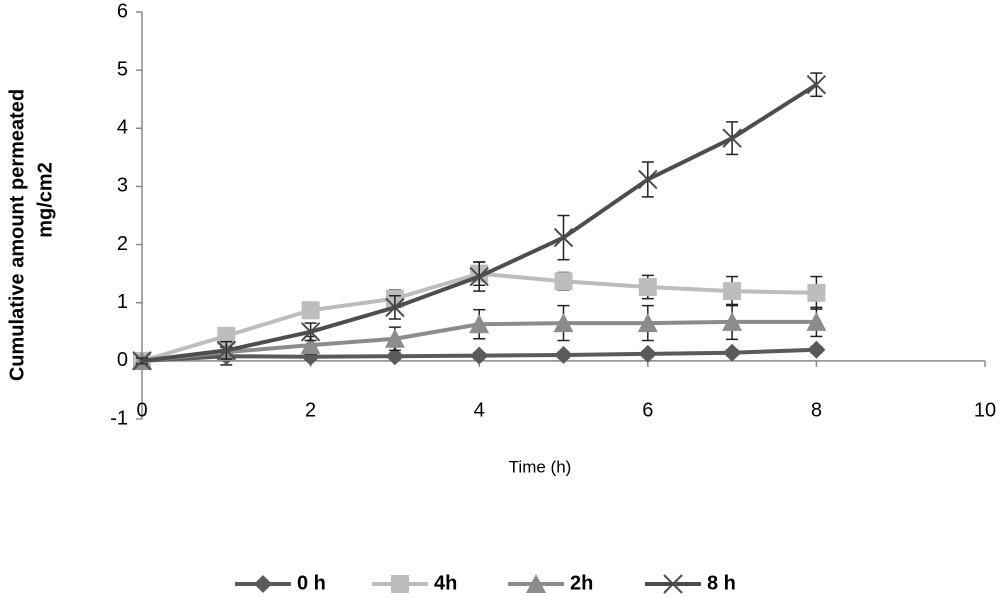  I want to click on legend-label: 4h, so click(445, 583).